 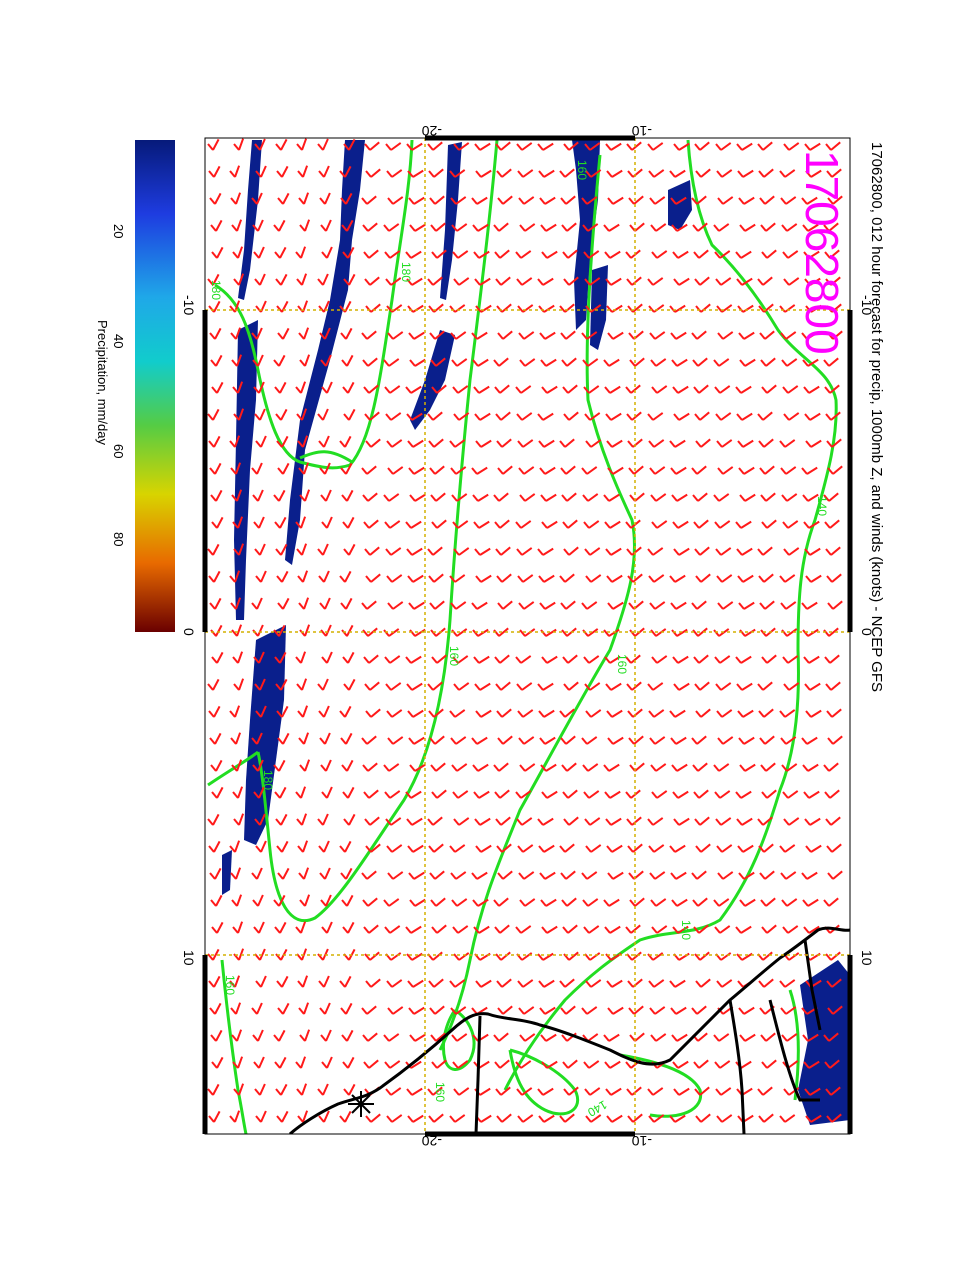 I want to click on precip-patch, so click(x=246, y=470).